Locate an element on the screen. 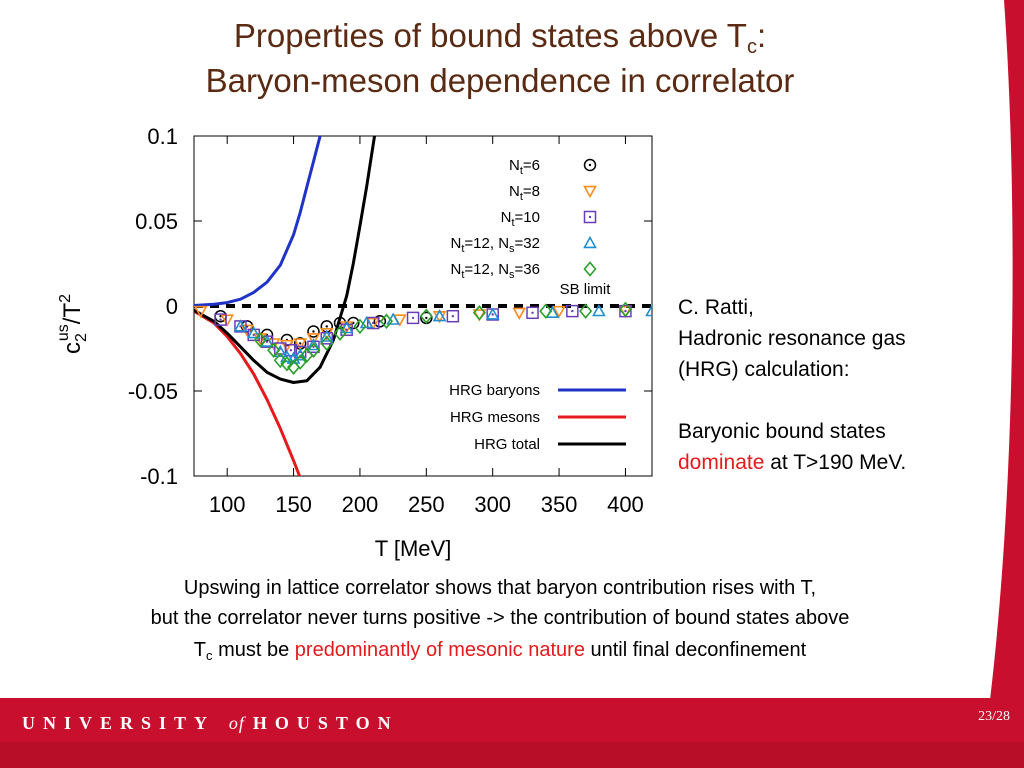 Image resolution: width=1024 pixels, height=768 pixels. title-colon: : is located at coordinates (761, 35).